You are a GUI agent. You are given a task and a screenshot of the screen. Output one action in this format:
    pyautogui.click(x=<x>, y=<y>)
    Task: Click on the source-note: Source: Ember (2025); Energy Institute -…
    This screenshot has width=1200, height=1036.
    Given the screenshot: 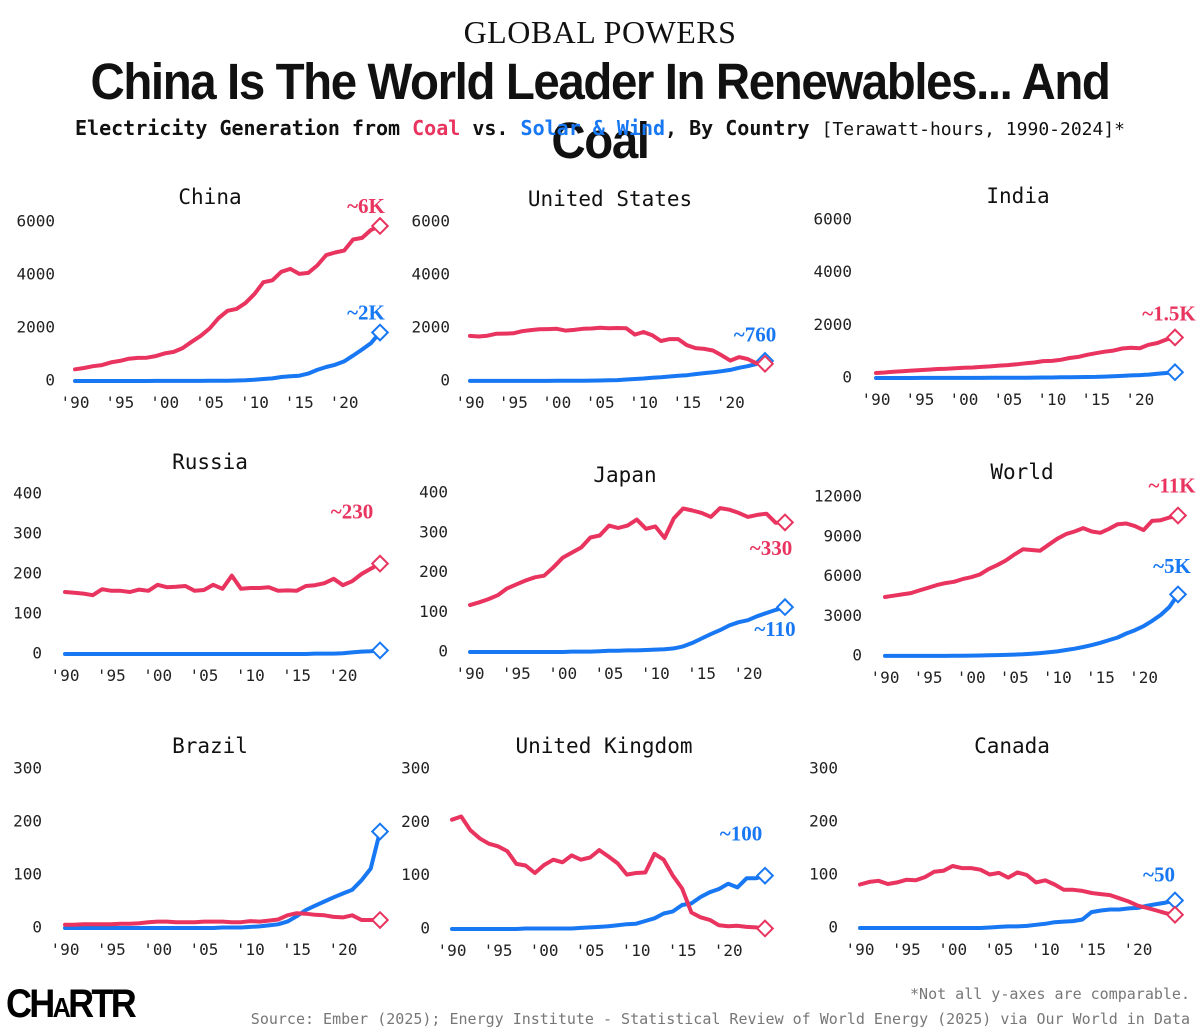 What is the action you would take?
    pyautogui.click(x=720, y=1019)
    